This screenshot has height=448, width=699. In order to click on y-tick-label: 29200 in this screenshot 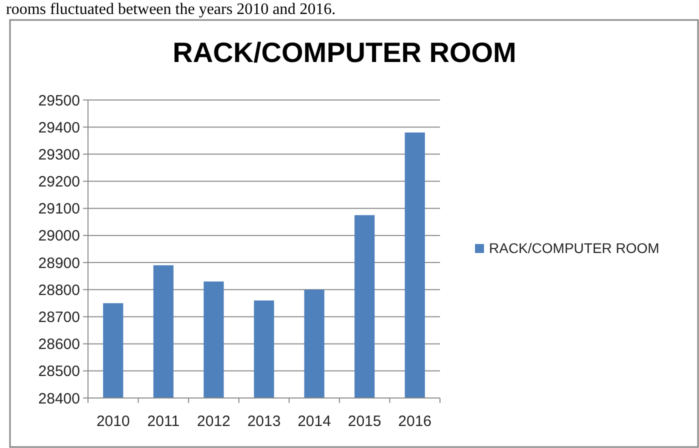, I will do `click(59, 182)`.